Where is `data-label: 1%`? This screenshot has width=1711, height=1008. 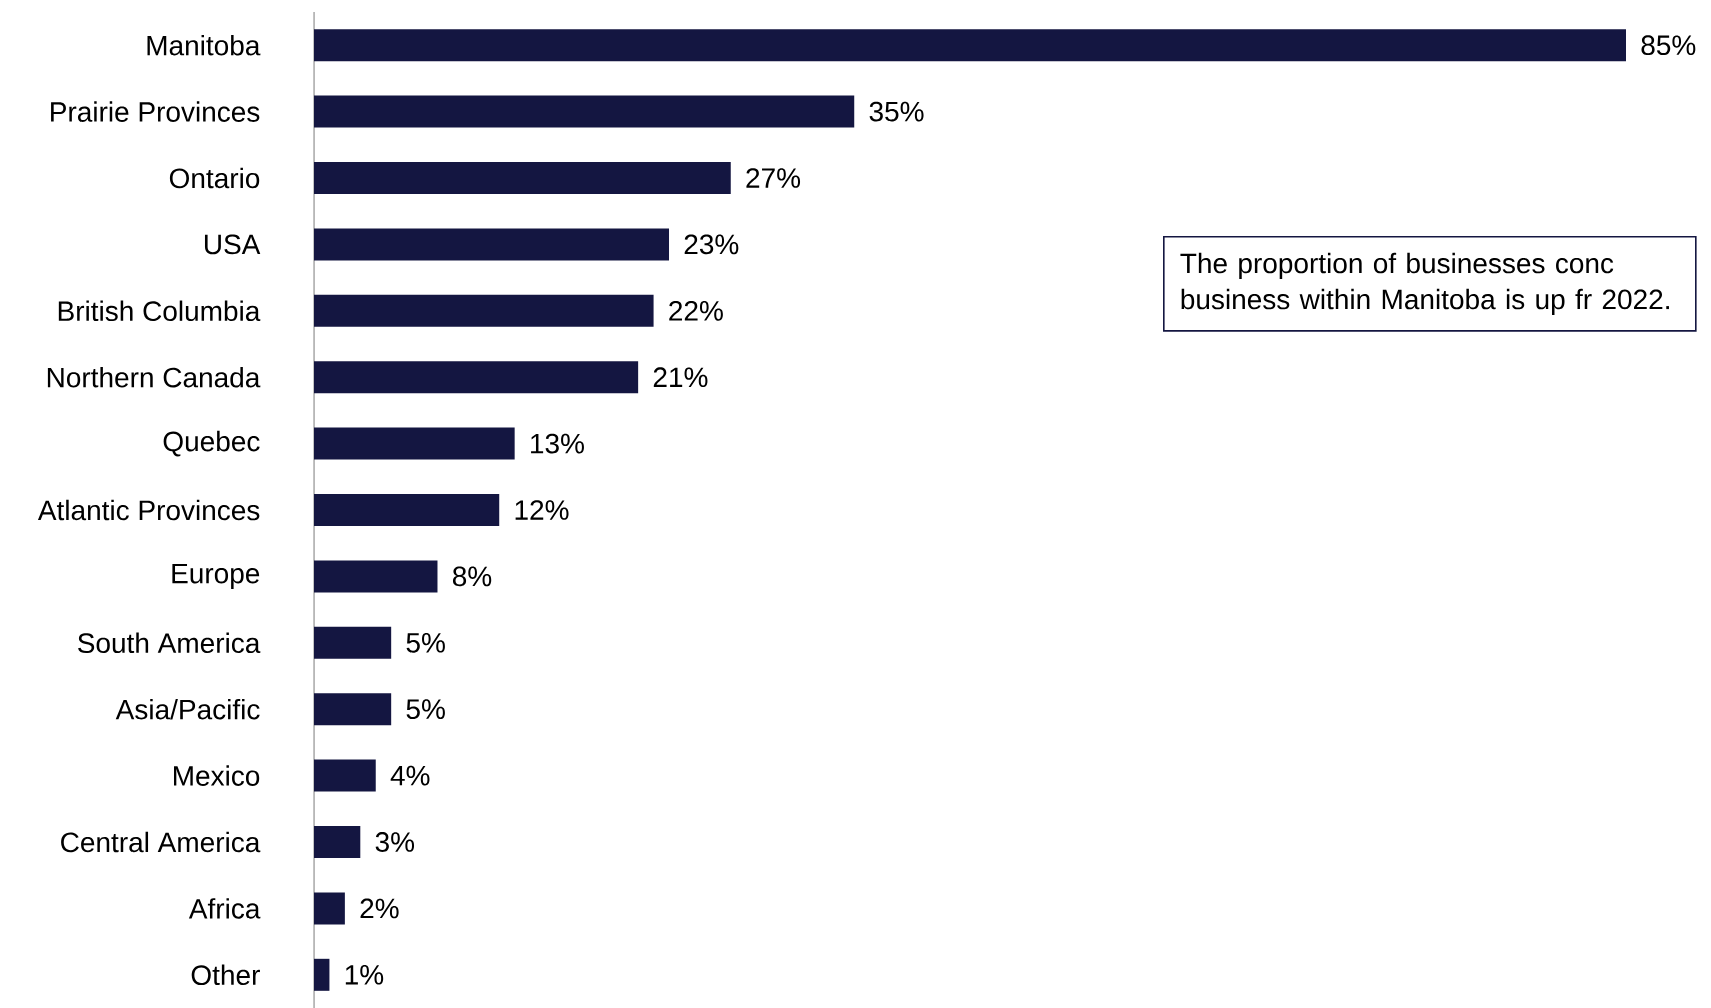
data-label: 1% is located at coordinates (364, 975).